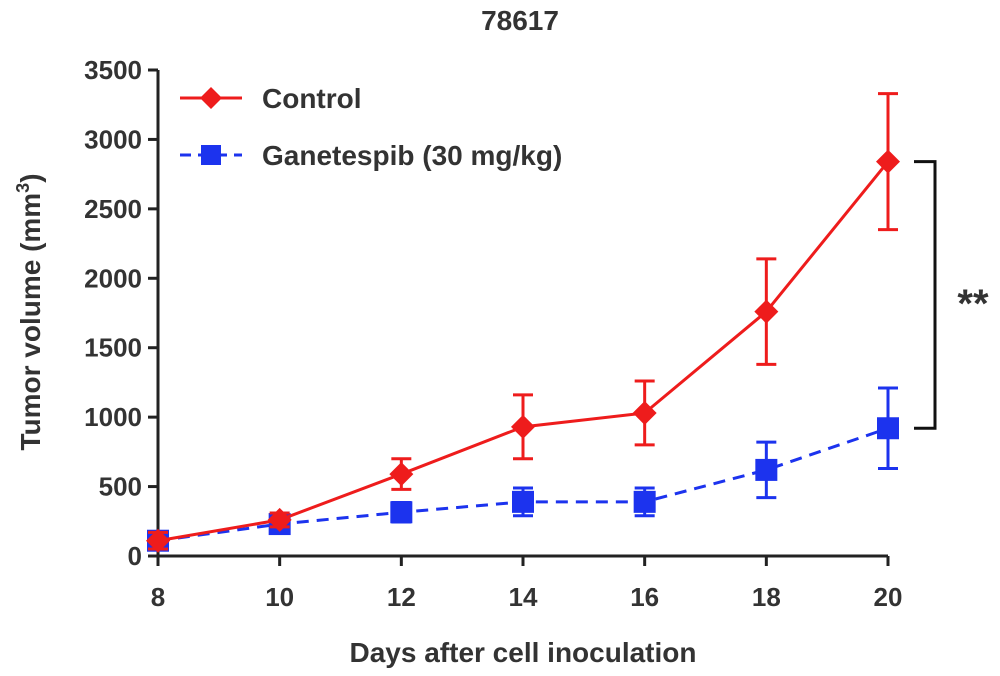  Describe the element at coordinates (401, 597) in the screenshot. I see `x-tick-label: 12` at that location.